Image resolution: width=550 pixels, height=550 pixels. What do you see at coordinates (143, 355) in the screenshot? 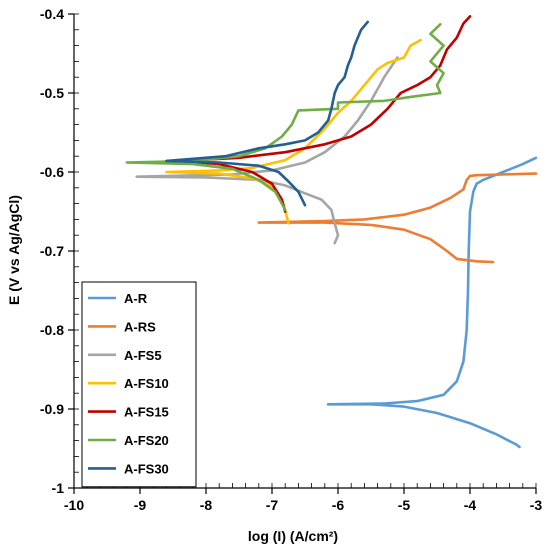
I see `legend-label-a-fs5: A-FS5` at bounding box center [143, 355].